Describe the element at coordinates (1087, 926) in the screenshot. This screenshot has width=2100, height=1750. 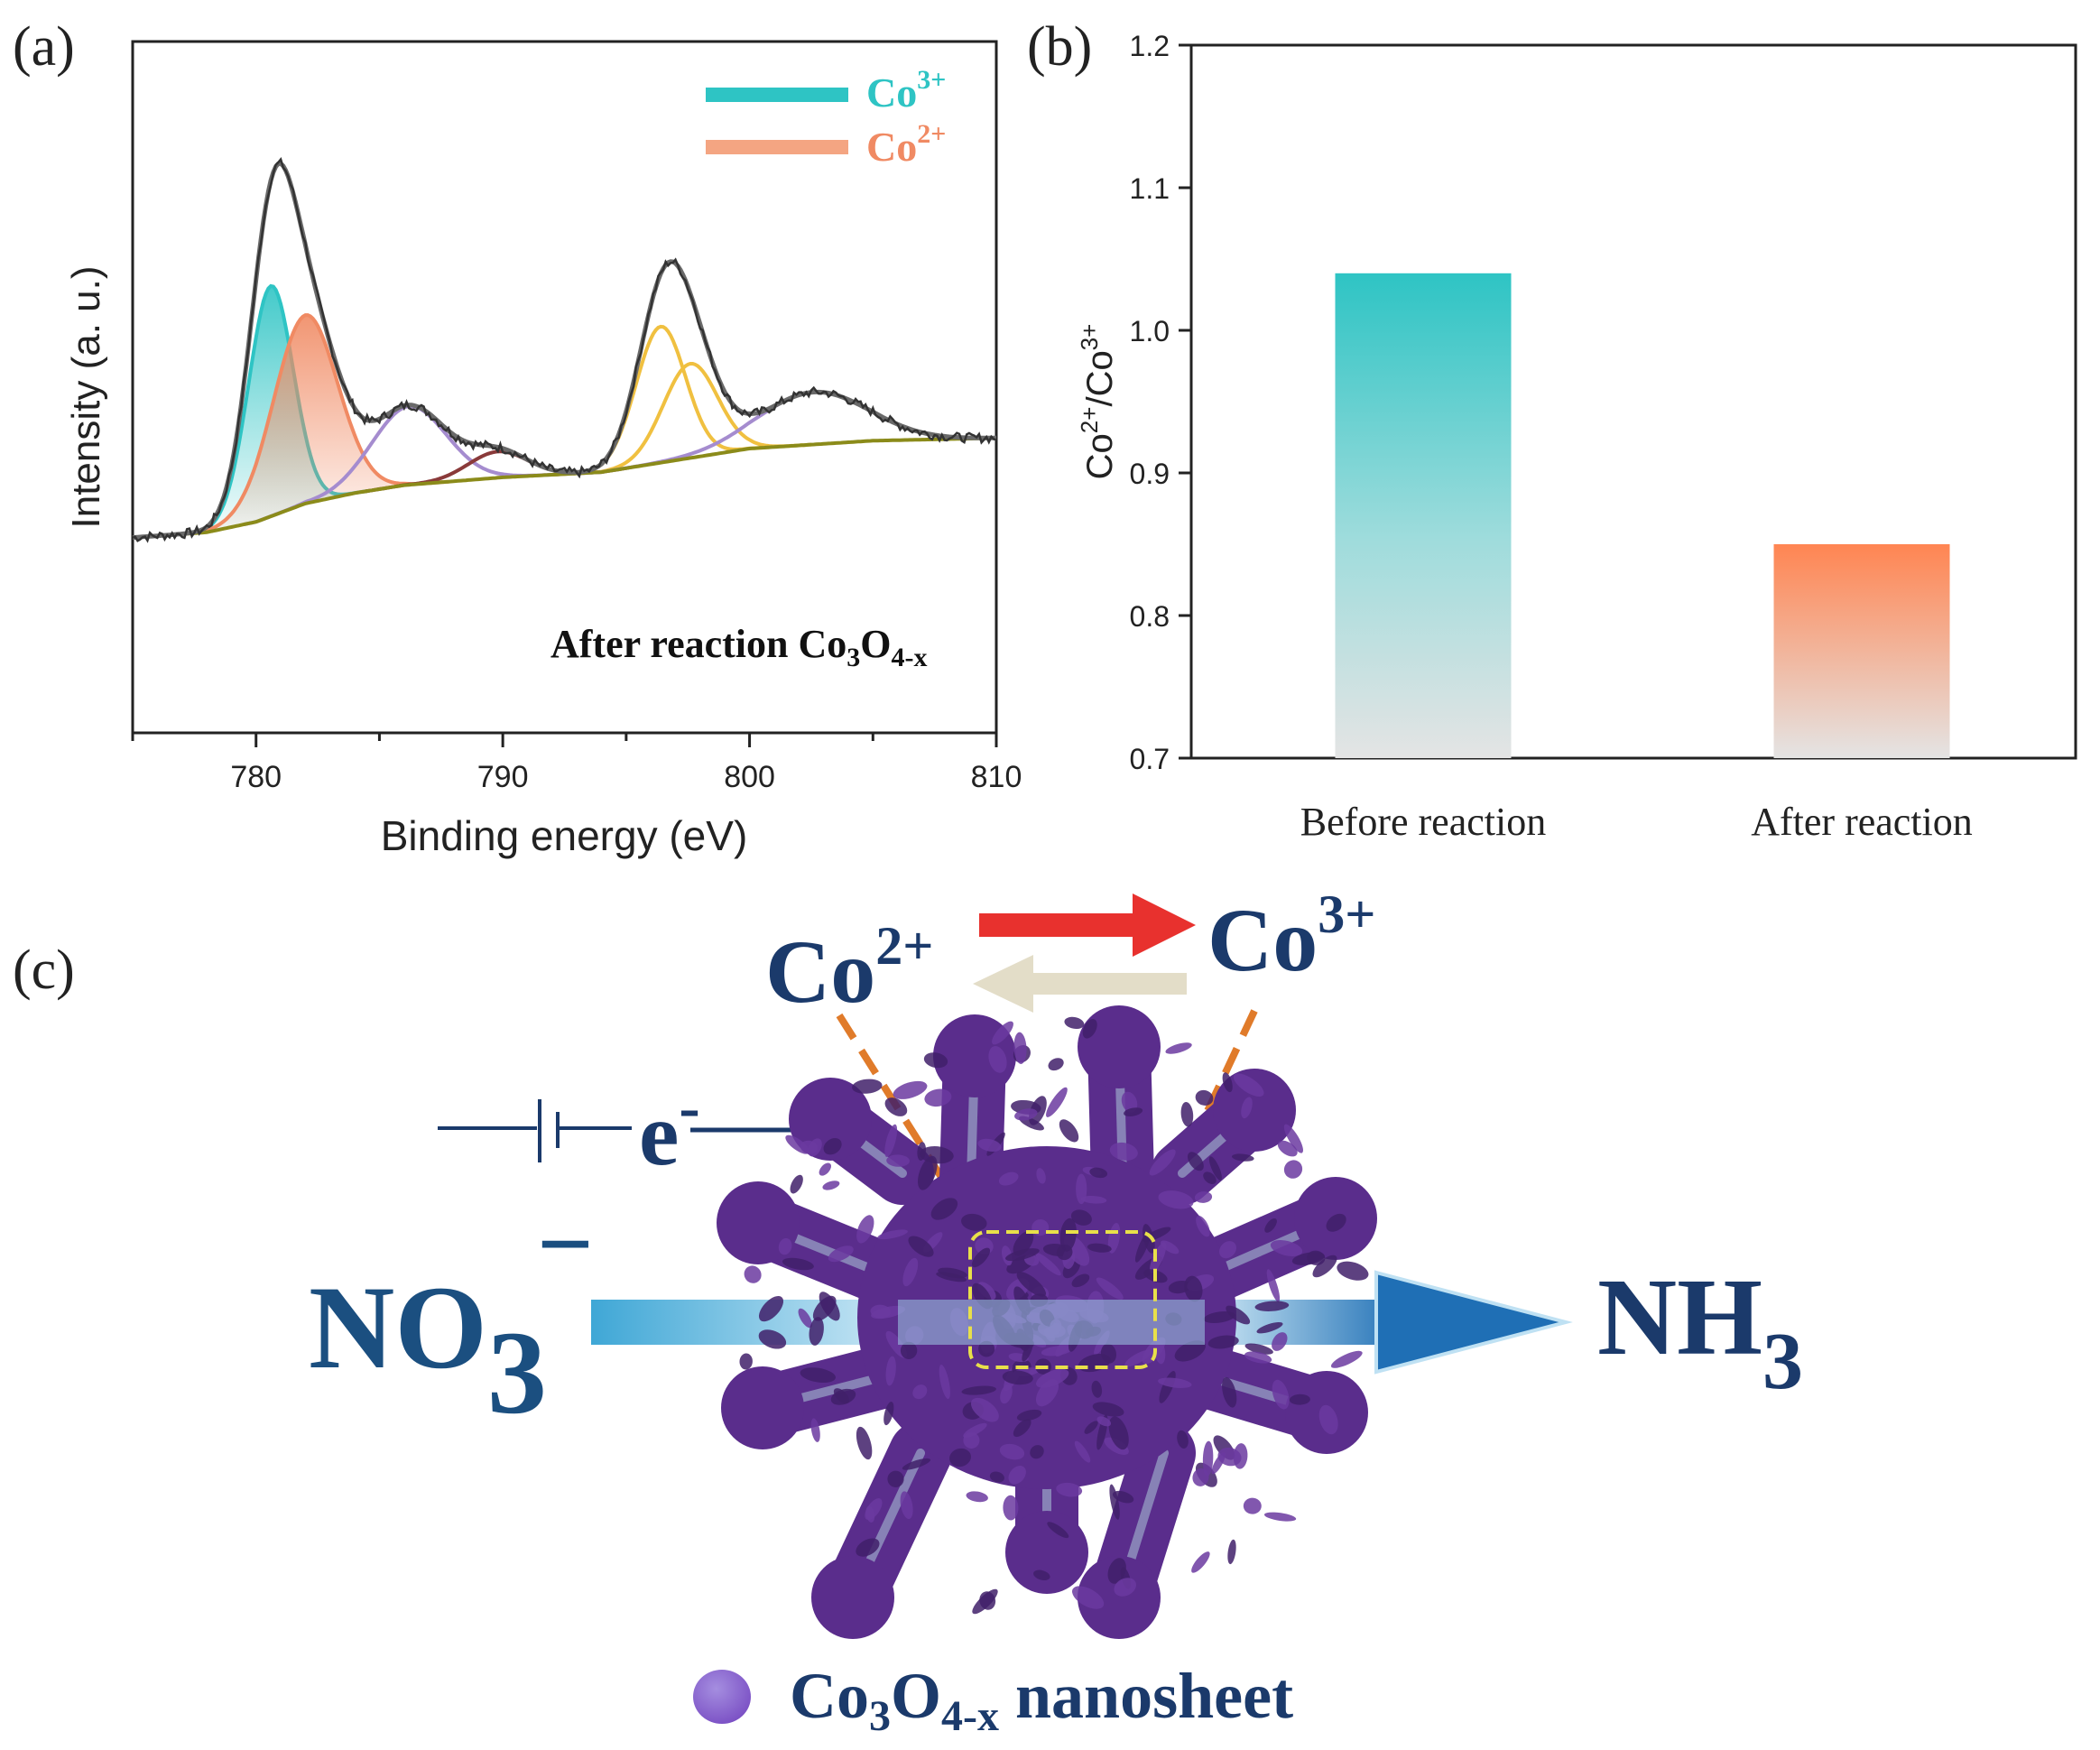
I see `oxidation-arrow` at that location.